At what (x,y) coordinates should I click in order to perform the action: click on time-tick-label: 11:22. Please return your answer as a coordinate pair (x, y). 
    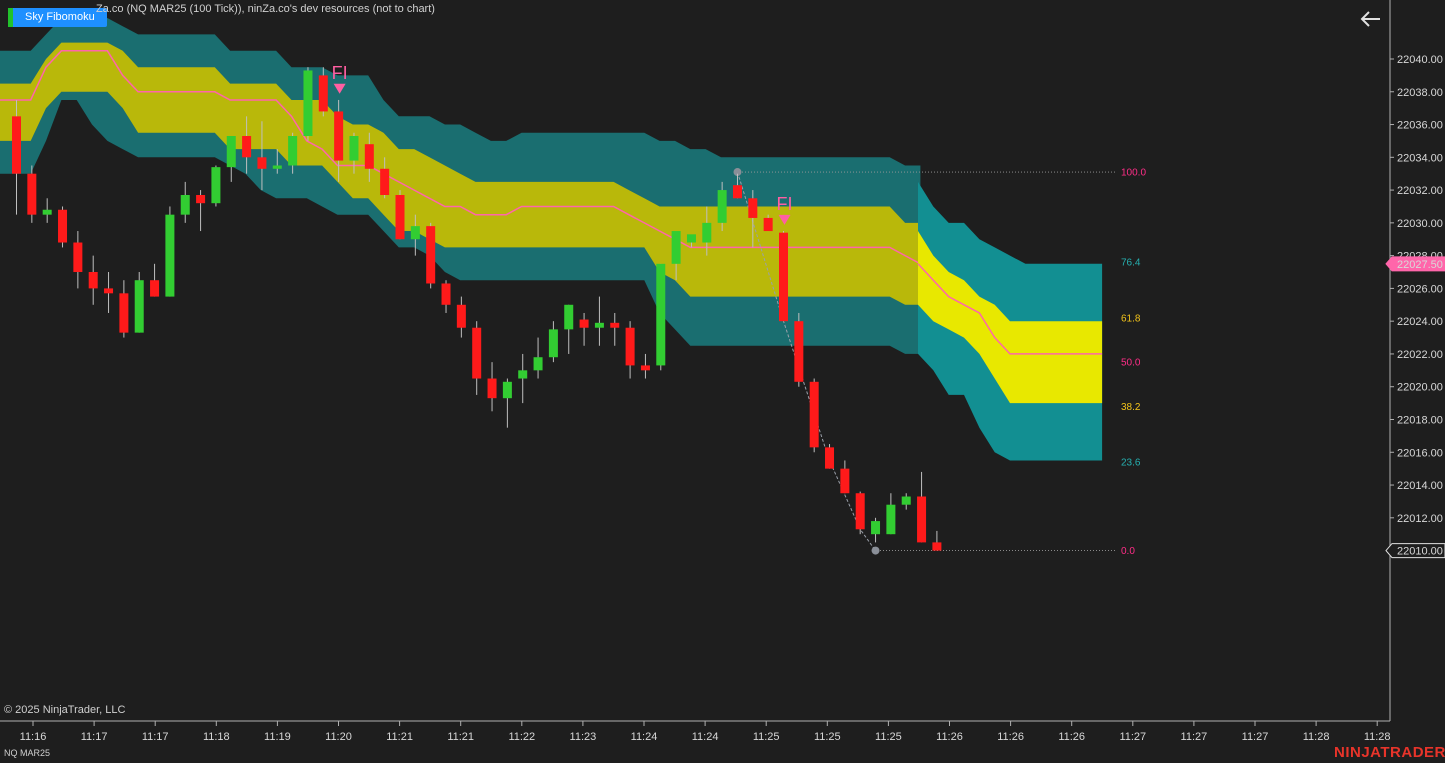
    Looking at the image, I should click on (521, 737).